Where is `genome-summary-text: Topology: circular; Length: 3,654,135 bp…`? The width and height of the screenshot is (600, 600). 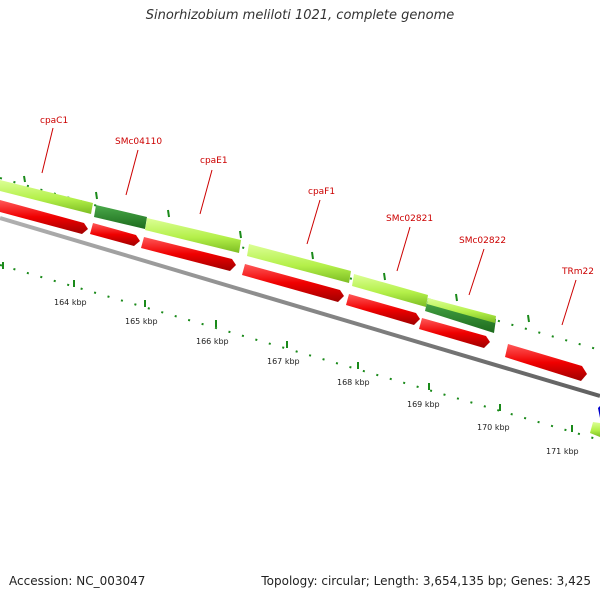
genome-summary-text: Topology: circular; Length: 3,654,135 bp… is located at coordinates (426, 581).